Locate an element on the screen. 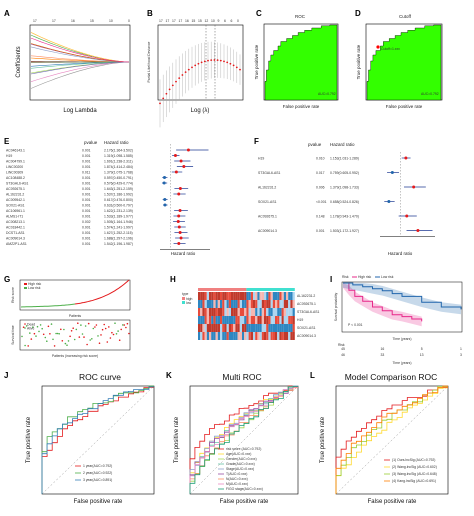 This screenshot has width=474, height=516. panel-d-label: D is located at coordinates (358, 13).